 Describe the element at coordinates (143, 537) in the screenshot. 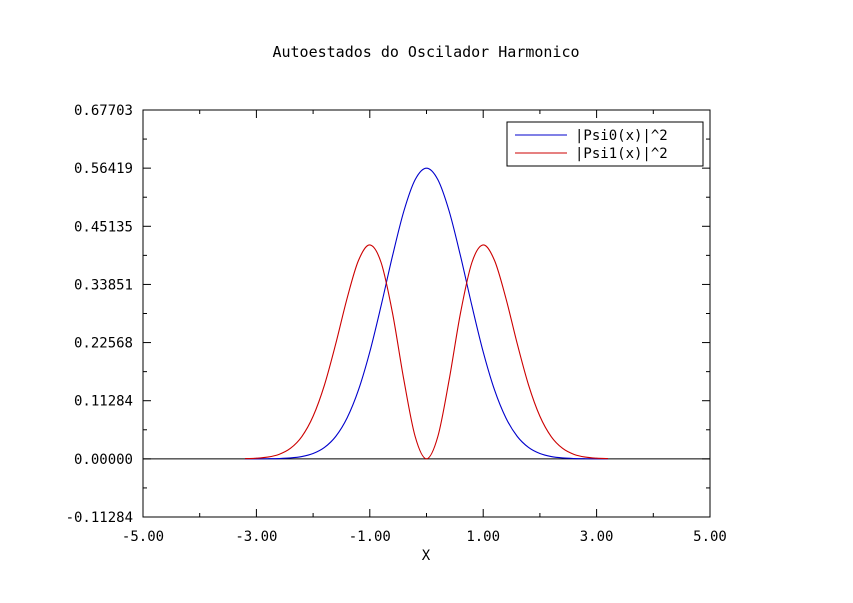

I see `x-tick-label: -5.00` at that location.